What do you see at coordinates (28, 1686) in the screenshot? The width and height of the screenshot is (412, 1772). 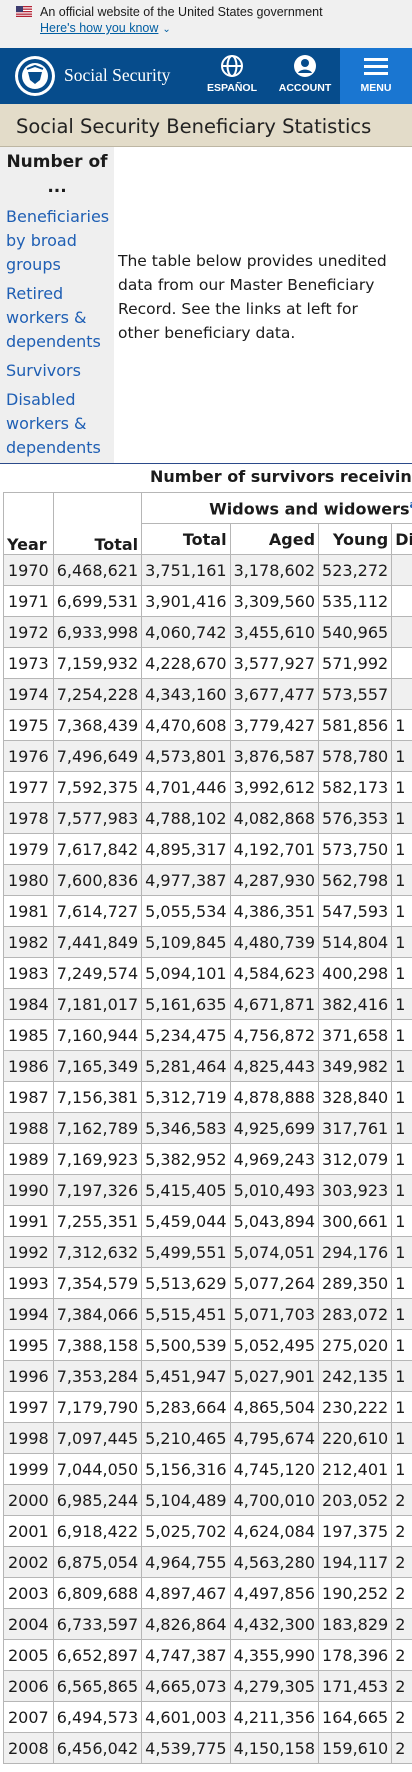 I see `table-cell: 2006` at bounding box center [28, 1686].